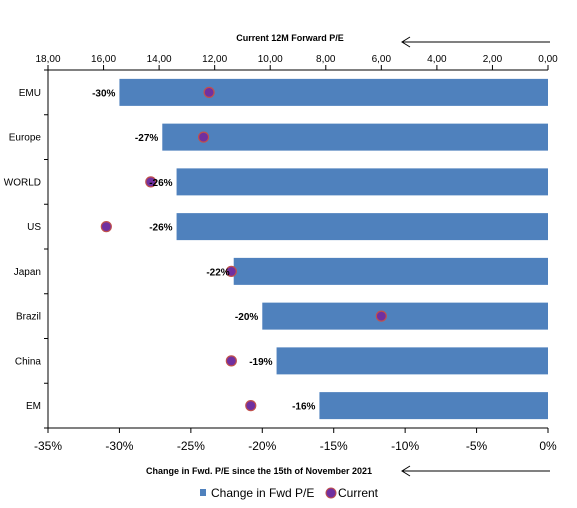  I want to click on bottom-axis-tick-label: -10%, so click(405, 446).